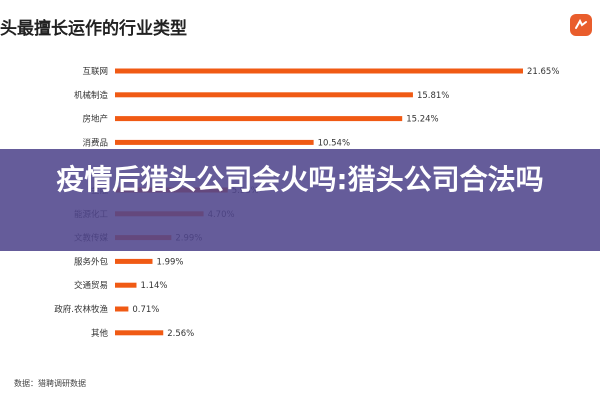 The width and height of the screenshot is (600, 400). I want to click on value-label: 21.65%, so click(543, 72).